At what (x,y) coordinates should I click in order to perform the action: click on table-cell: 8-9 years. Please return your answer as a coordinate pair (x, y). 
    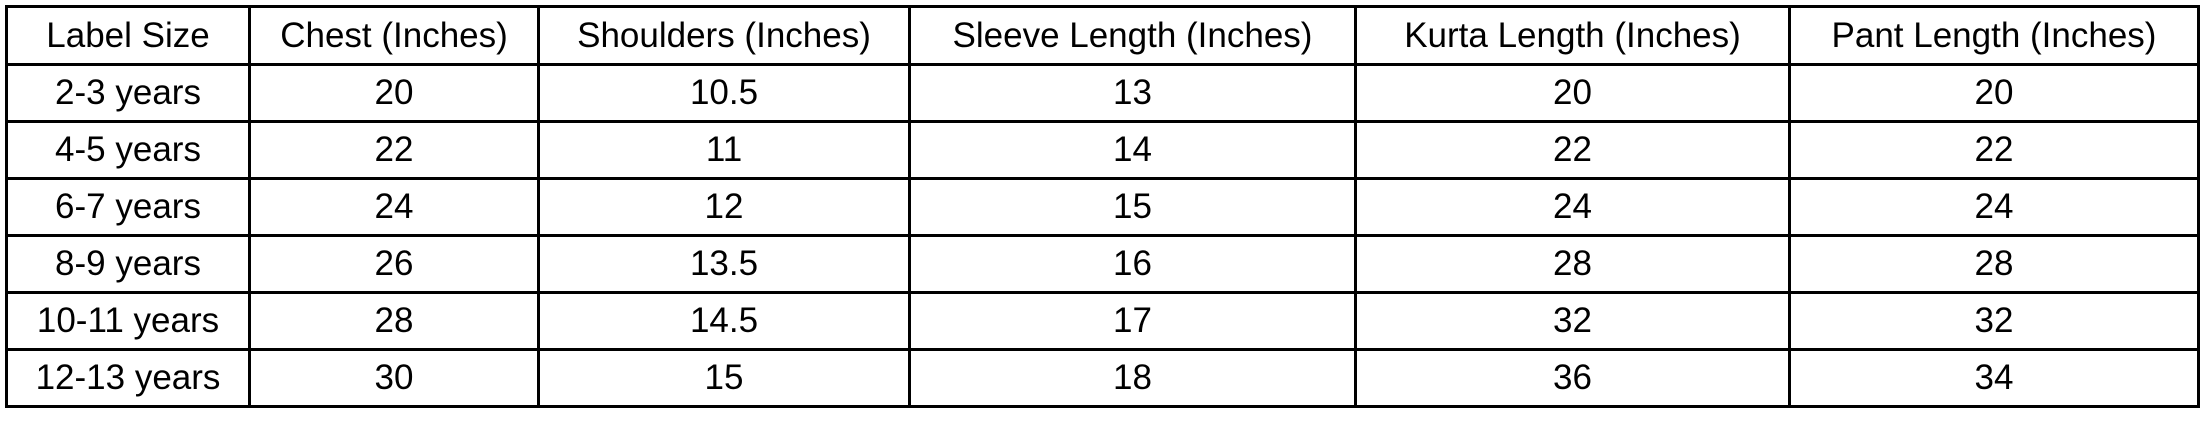
    Looking at the image, I should click on (128, 264).